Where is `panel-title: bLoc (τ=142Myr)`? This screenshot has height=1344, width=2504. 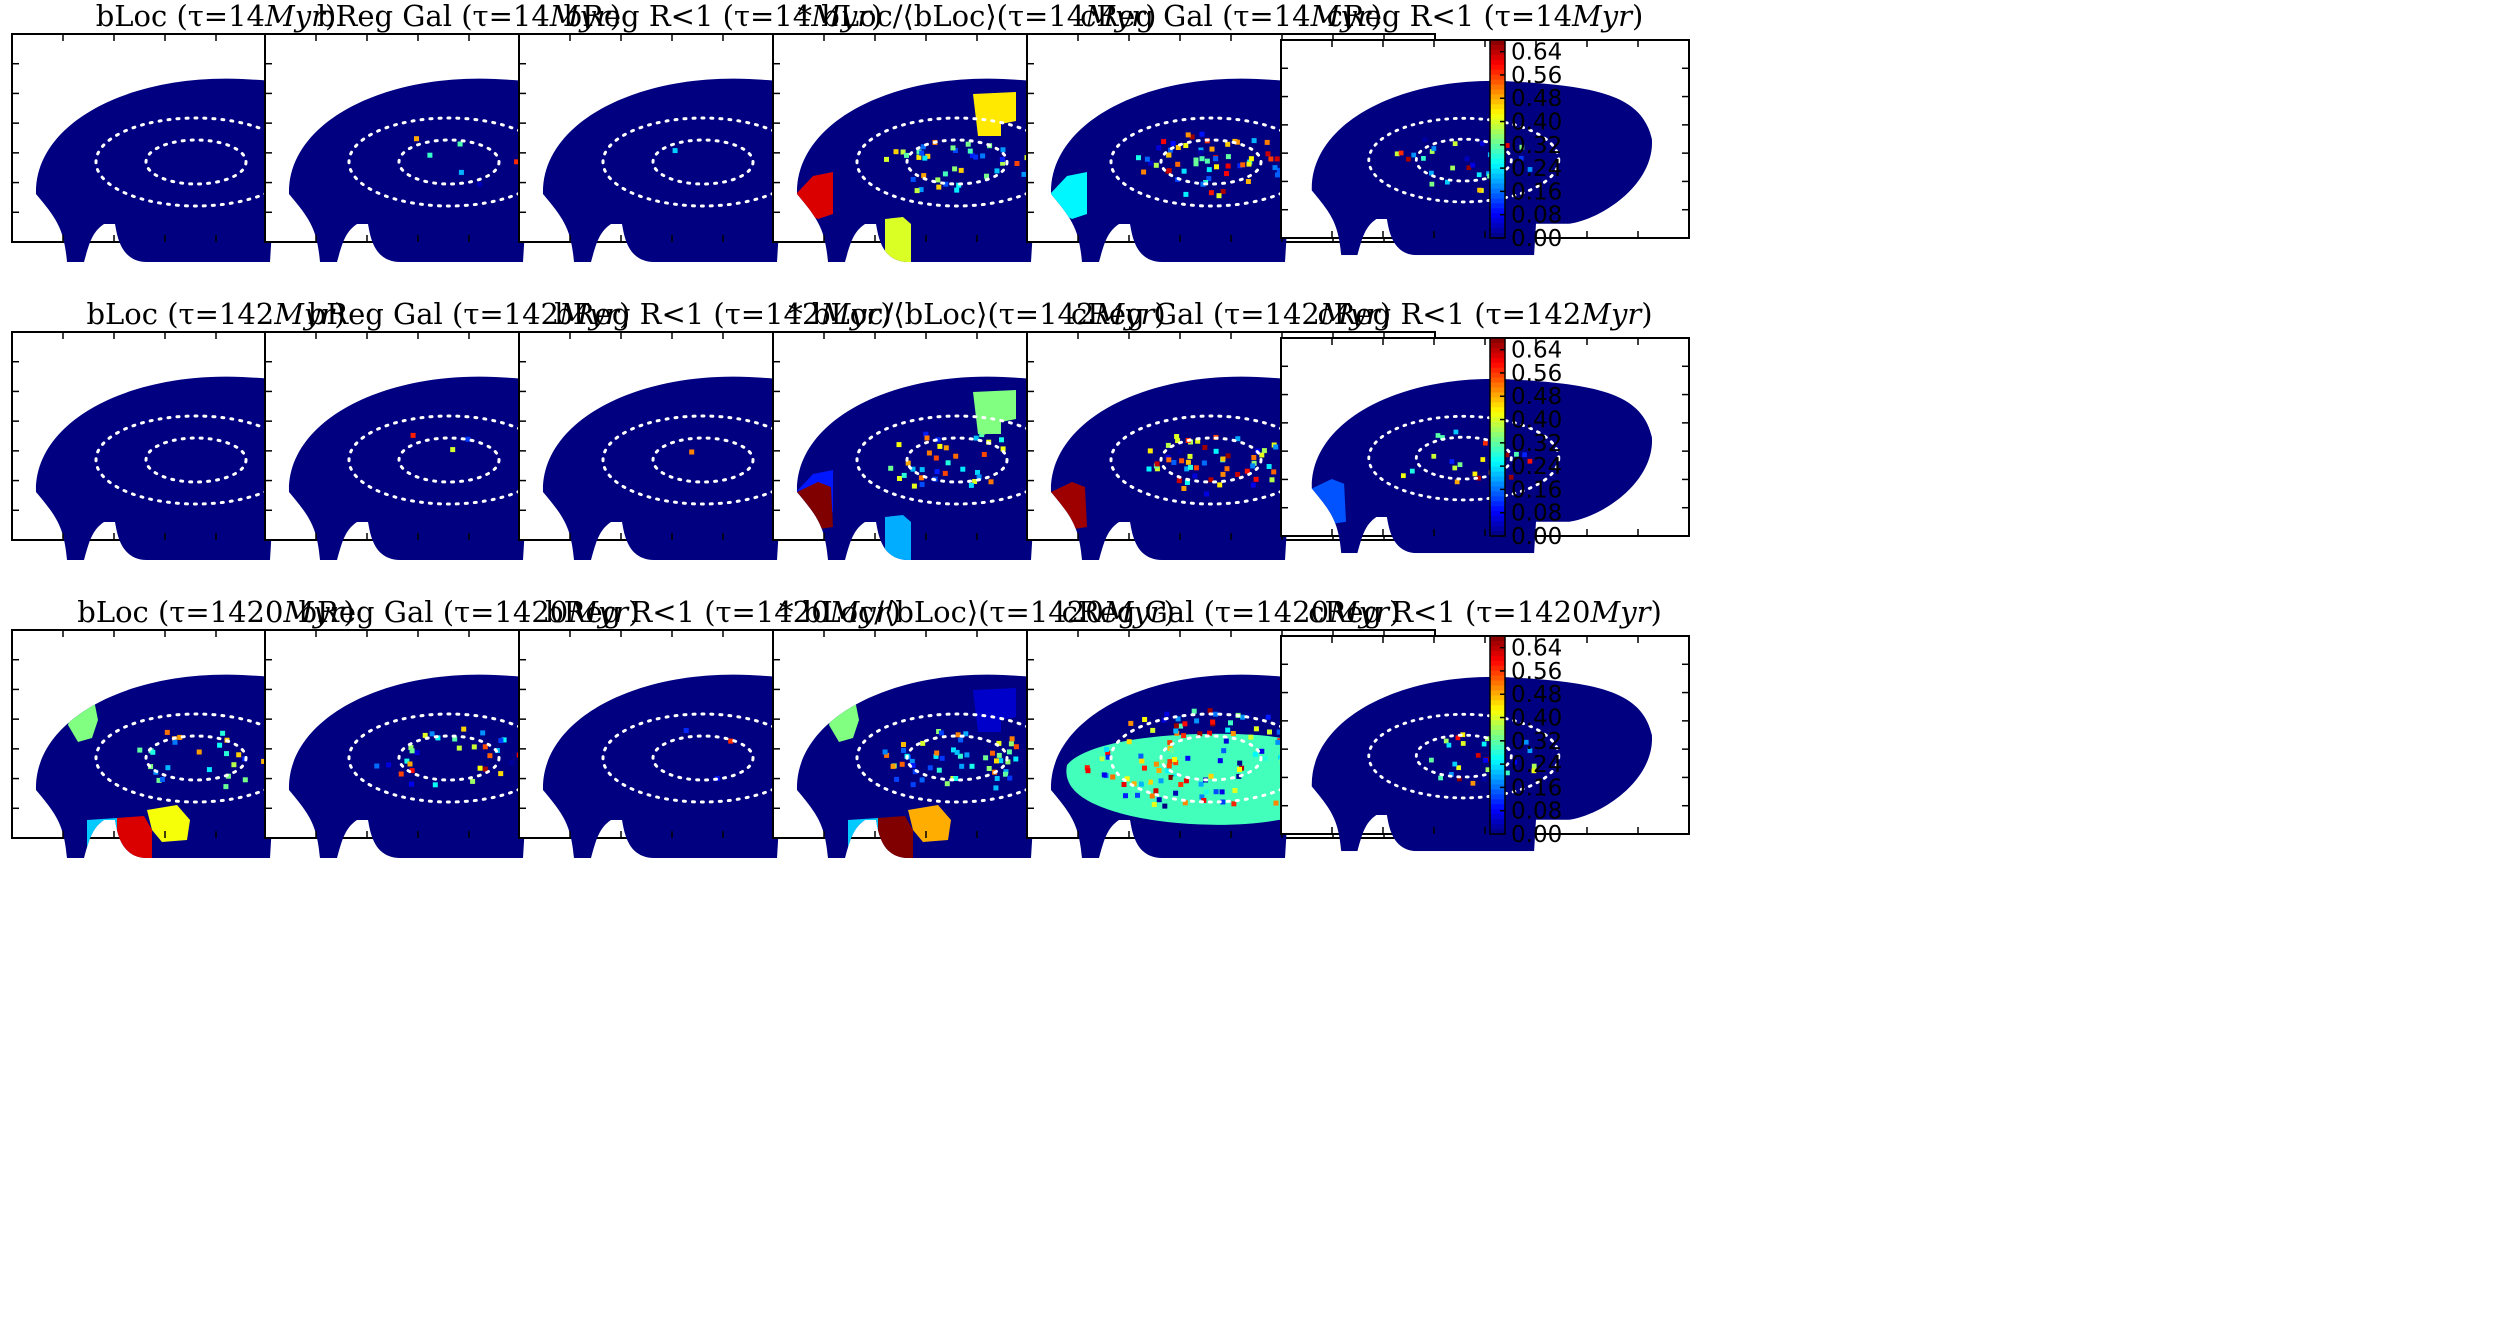 panel-title: bLoc (τ=142Myr) is located at coordinates (215, 314).